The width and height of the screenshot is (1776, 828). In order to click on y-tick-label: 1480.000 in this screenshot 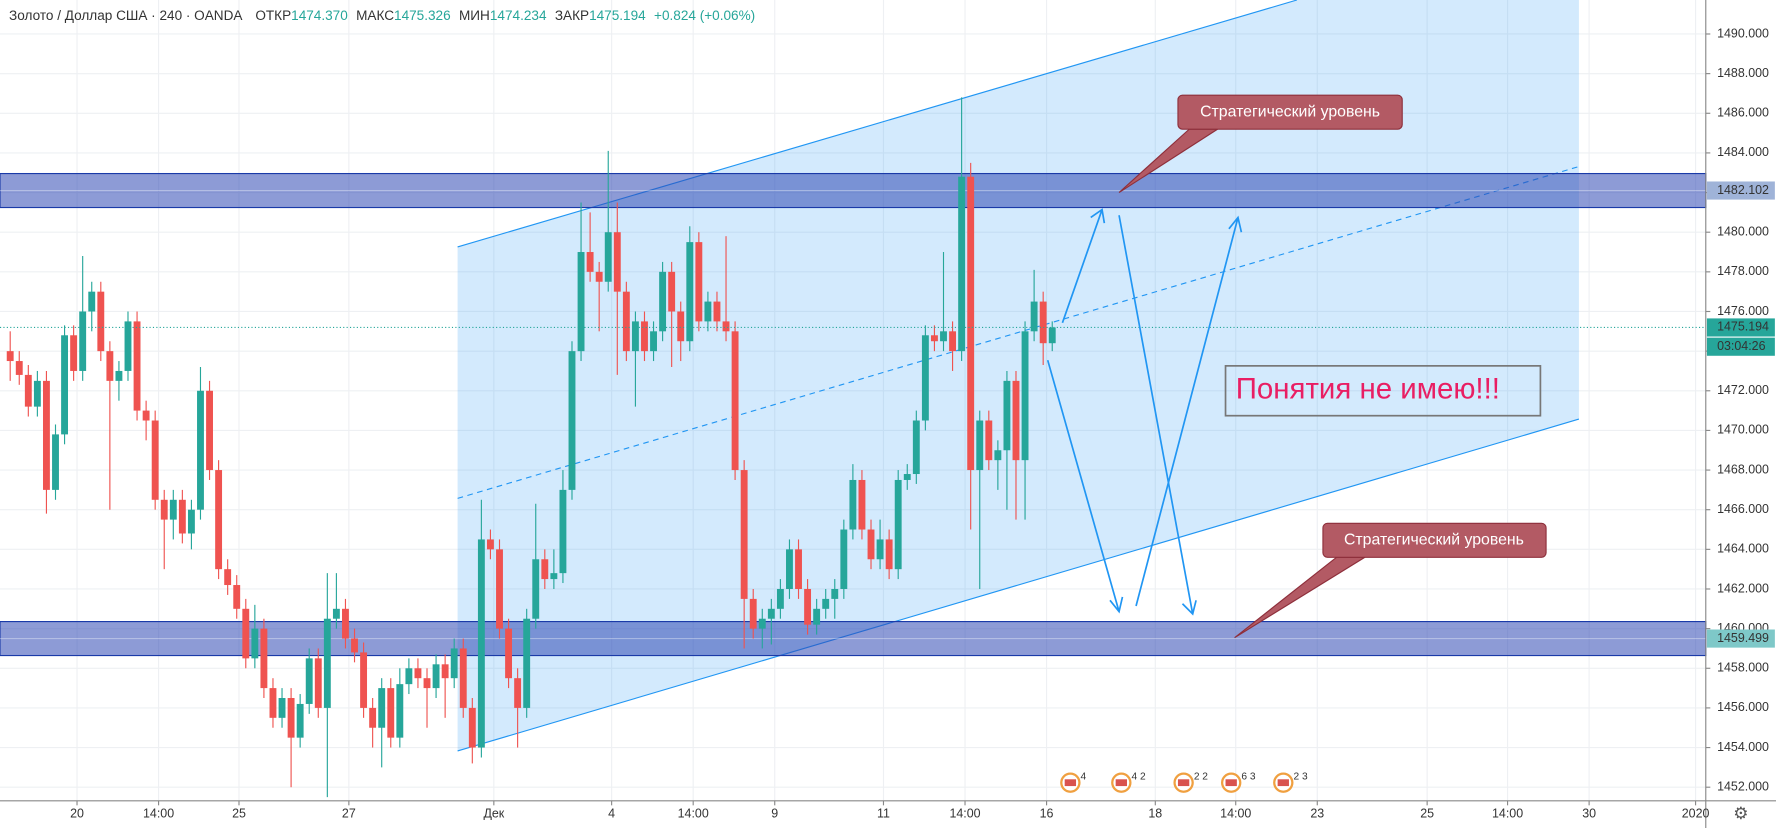, I will do `click(1743, 231)`.